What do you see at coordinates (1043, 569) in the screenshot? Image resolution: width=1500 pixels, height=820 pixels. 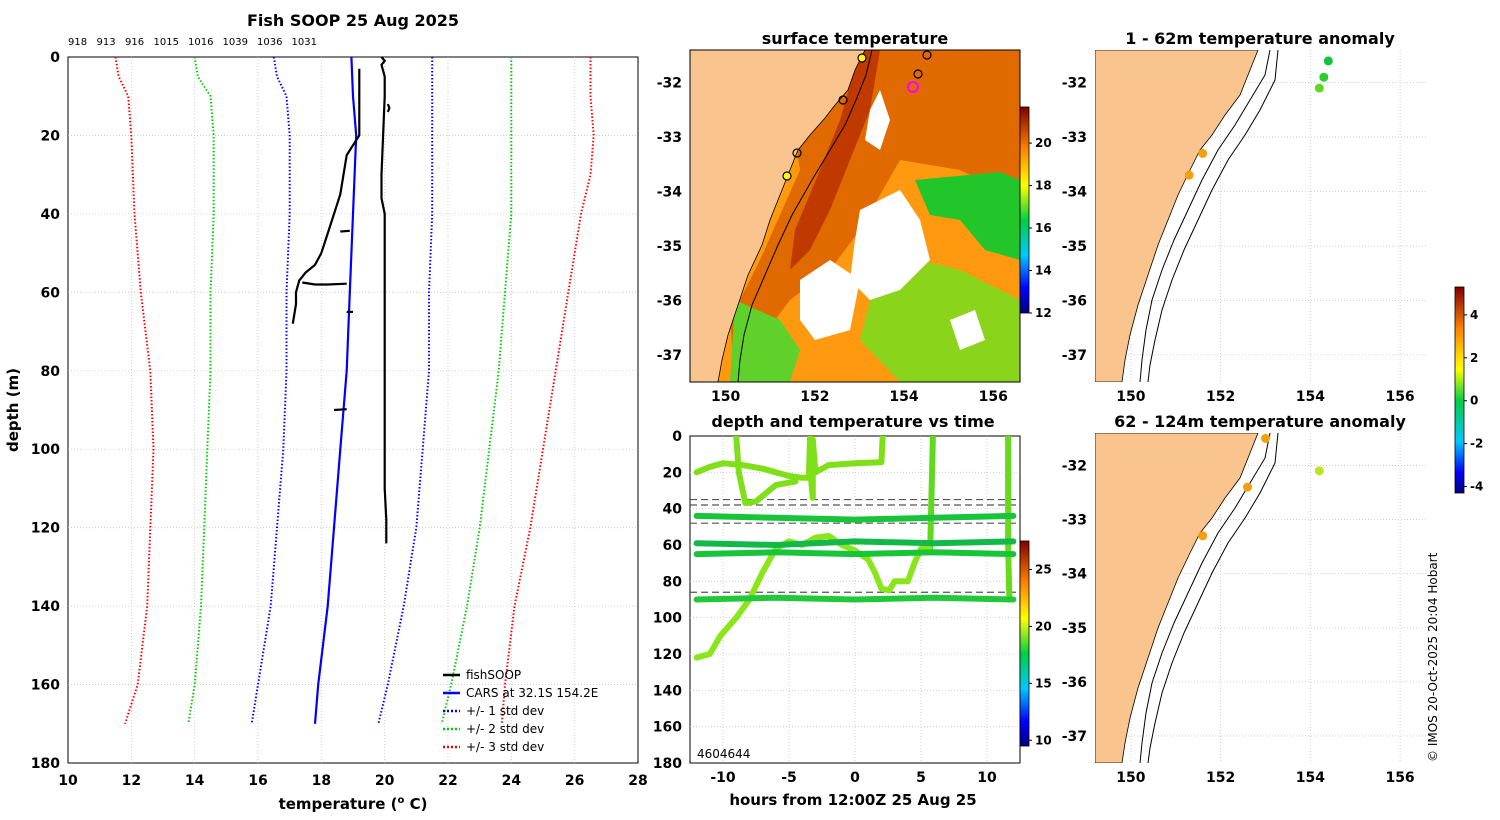 I see `colorbar-tick-label: 25` at bounding box center [1043, 569].